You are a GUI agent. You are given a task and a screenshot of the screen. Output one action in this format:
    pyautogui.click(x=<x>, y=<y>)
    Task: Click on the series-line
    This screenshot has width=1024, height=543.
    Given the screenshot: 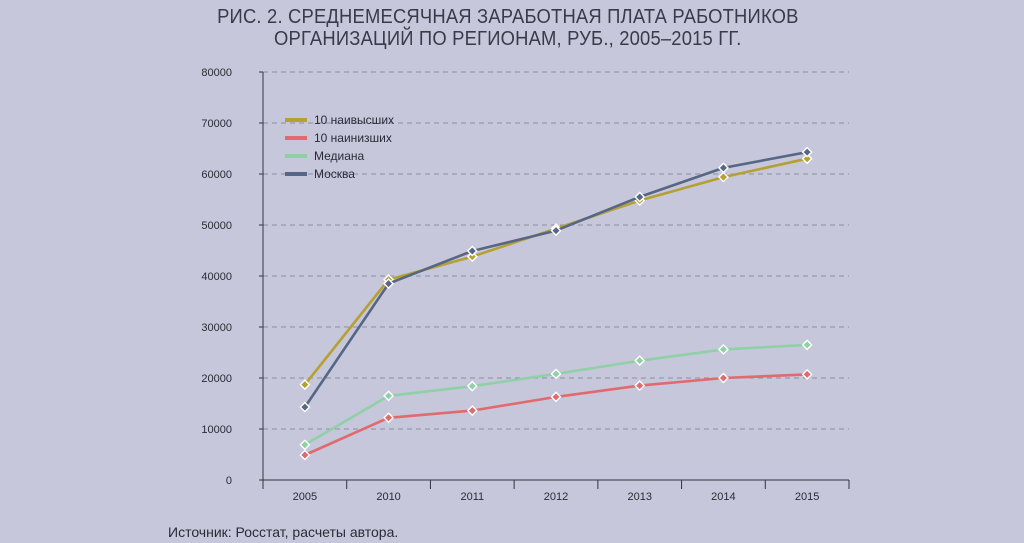 What is the action you would take?
    pyautogui.click(x=556, y=415)
    